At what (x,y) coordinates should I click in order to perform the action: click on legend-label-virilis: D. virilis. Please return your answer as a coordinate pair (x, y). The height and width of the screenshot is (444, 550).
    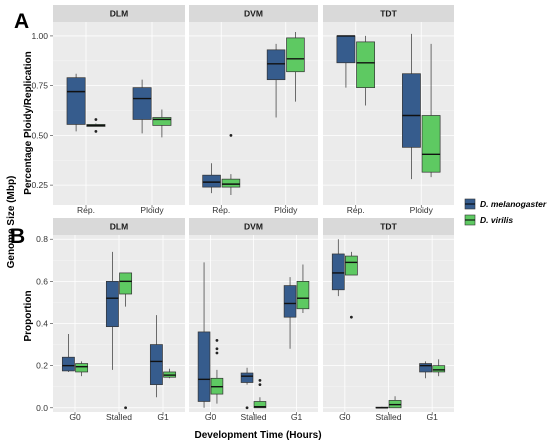
    Looking at the image, I should click on (496, 220).